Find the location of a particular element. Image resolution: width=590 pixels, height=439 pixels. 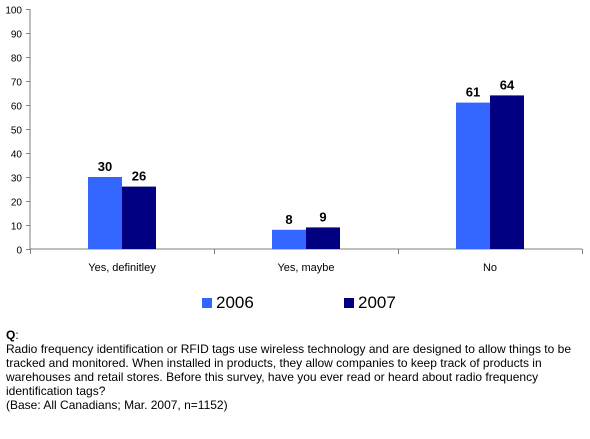

y-tick-label: 30 is located at coordinates (17, 179).